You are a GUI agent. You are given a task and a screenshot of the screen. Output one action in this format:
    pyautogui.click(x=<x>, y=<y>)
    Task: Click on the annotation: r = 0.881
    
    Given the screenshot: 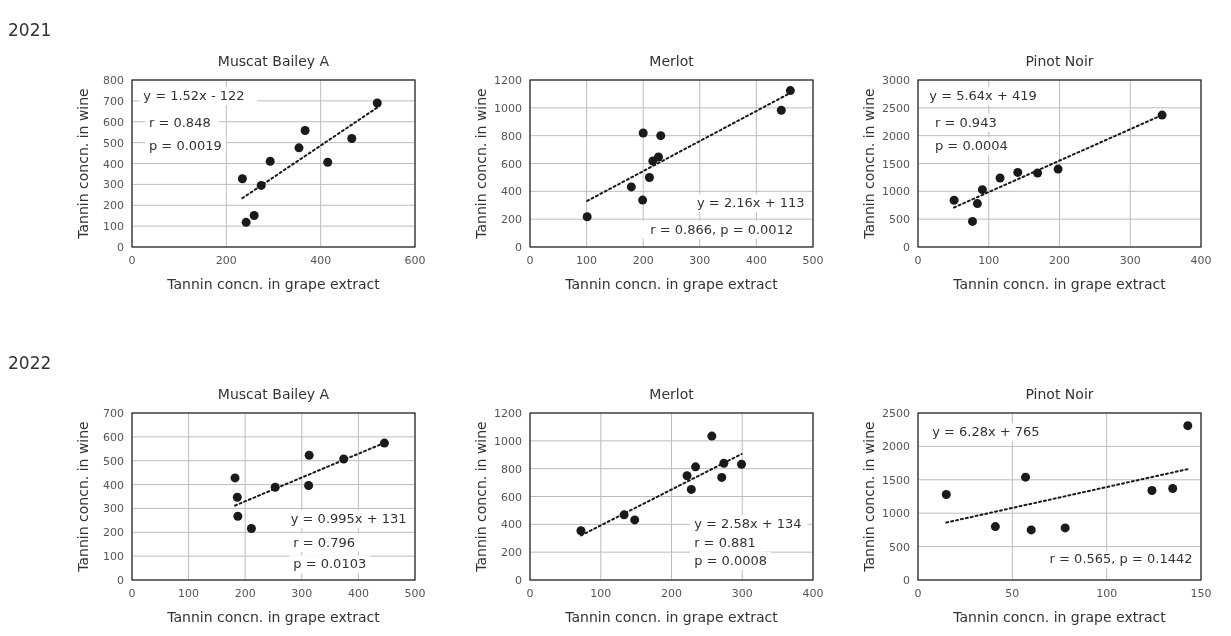 What is the action you would take?
    pyautogui.click(x=725, y=542)
    